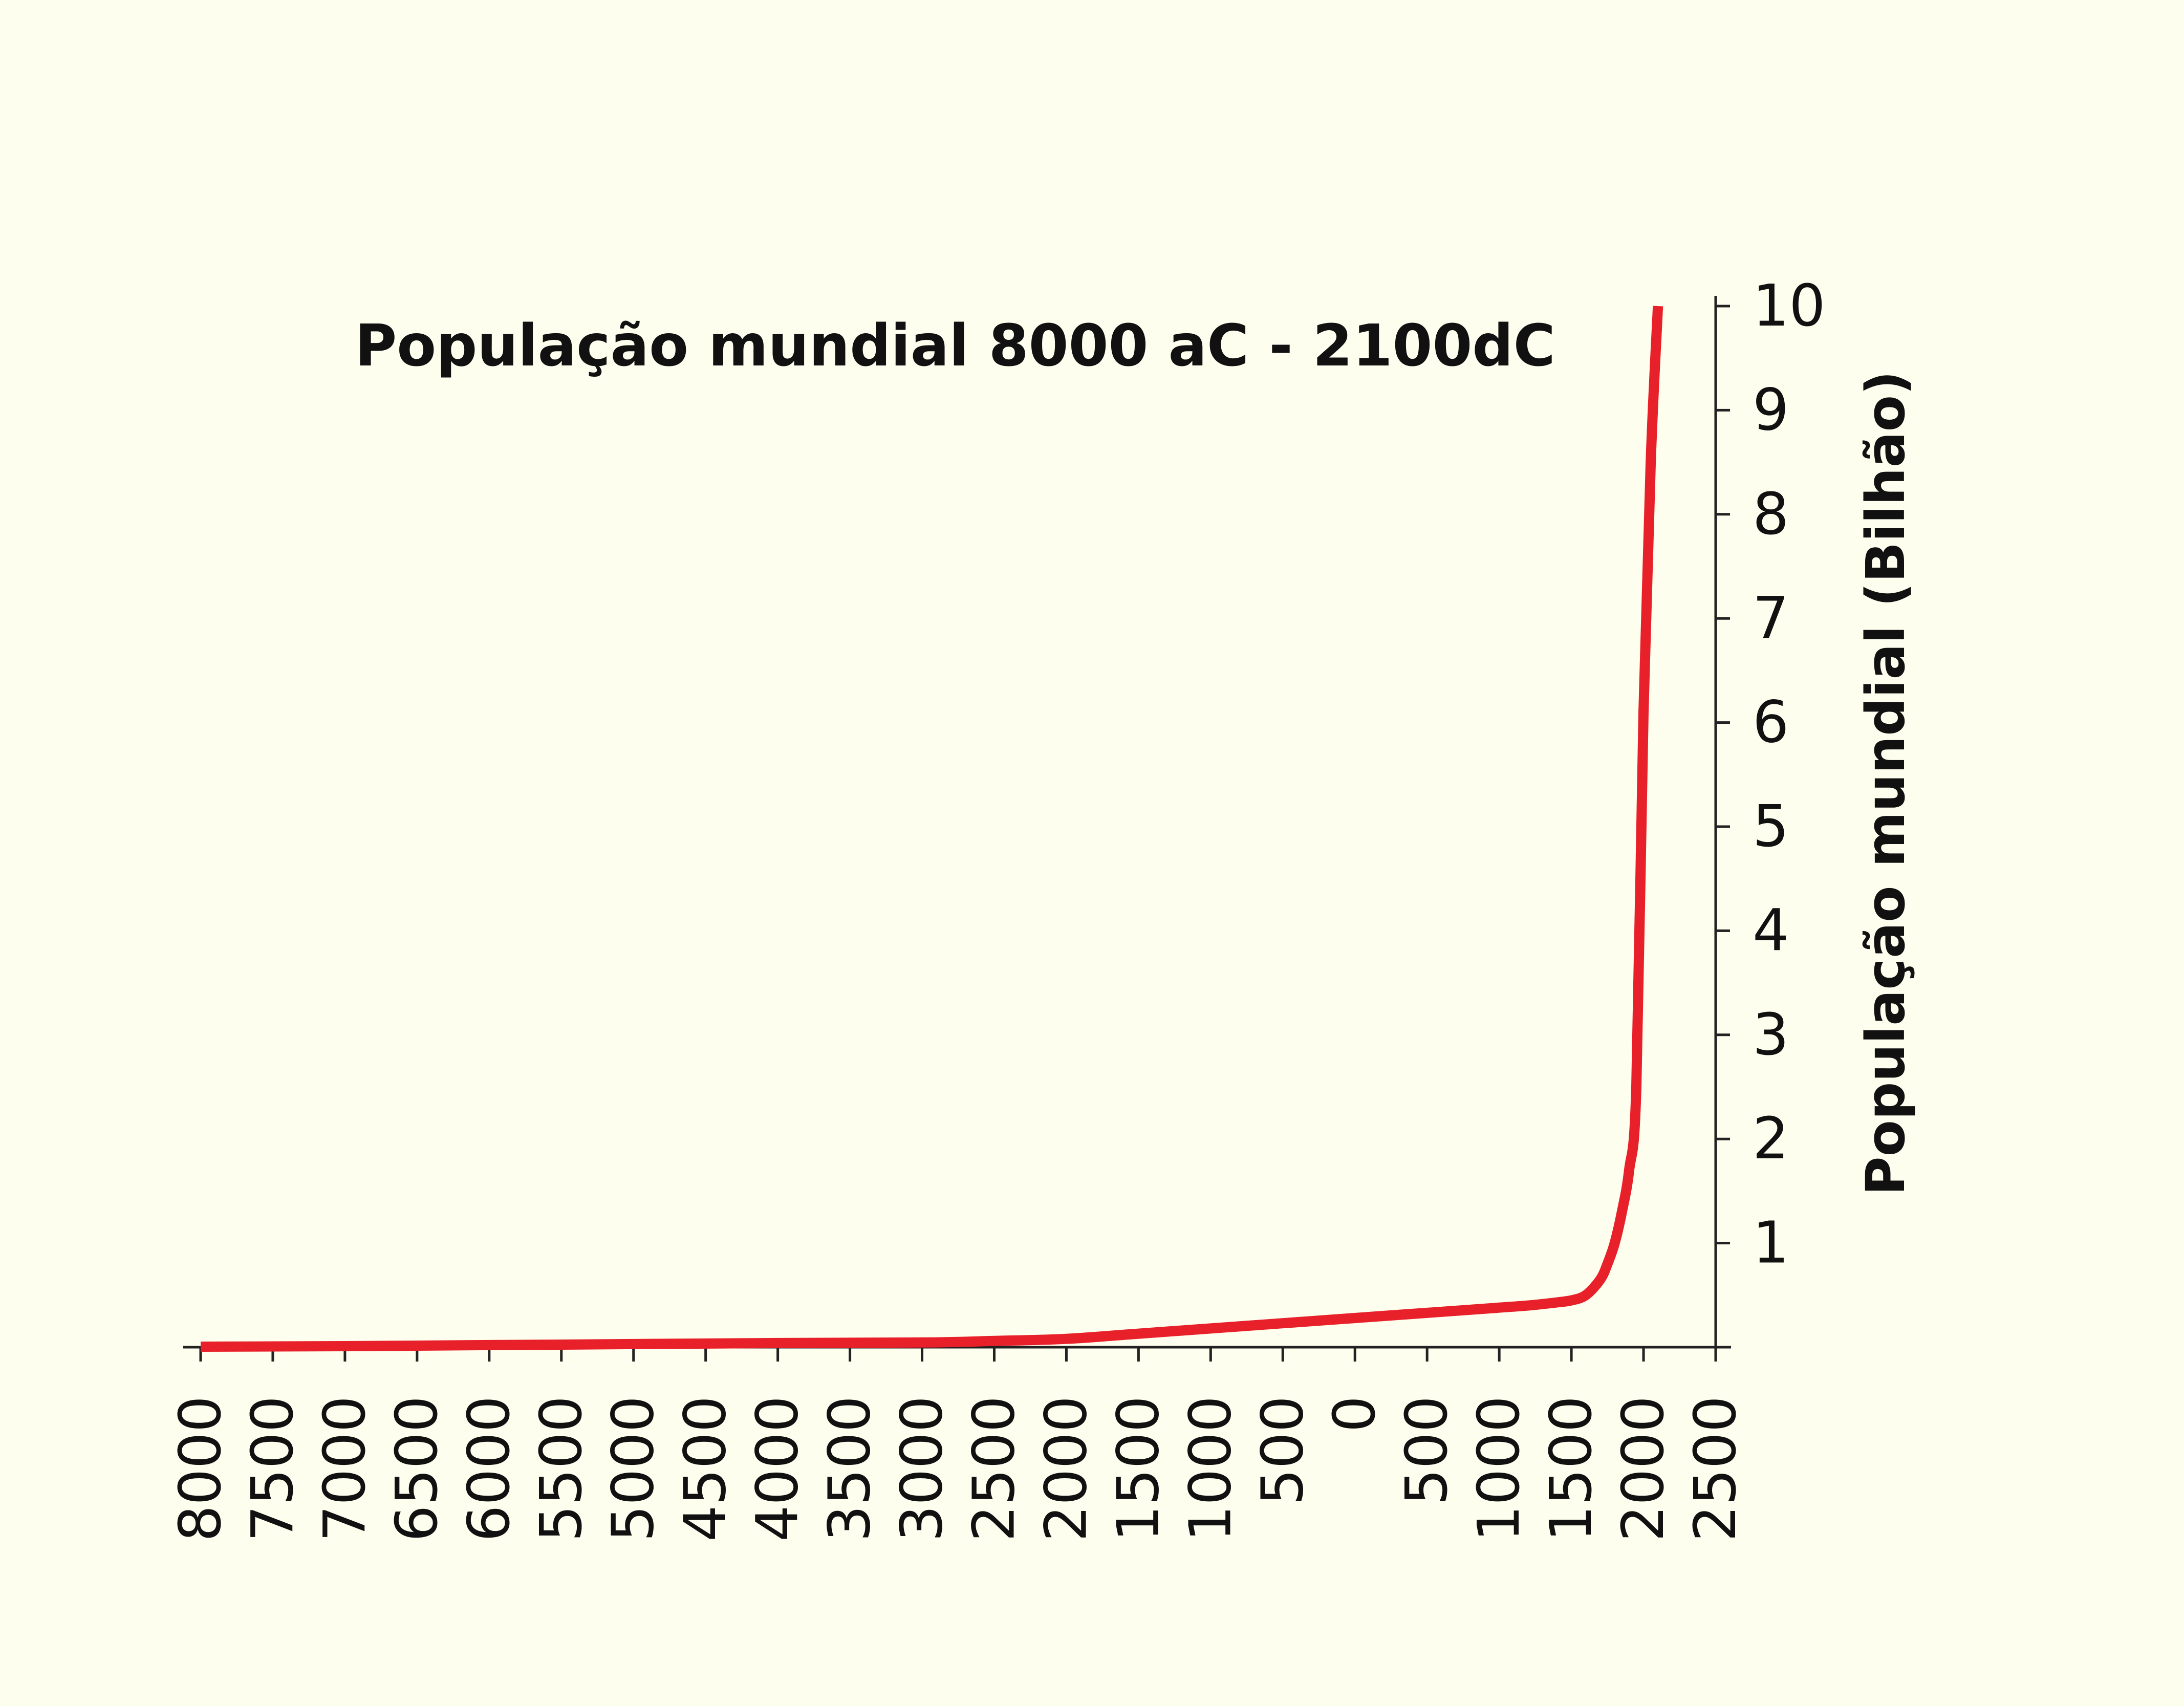 The width and height of the screenshot is (2184, 1706). I want to click on x-tick-label: 0, so click(1355, 1414).